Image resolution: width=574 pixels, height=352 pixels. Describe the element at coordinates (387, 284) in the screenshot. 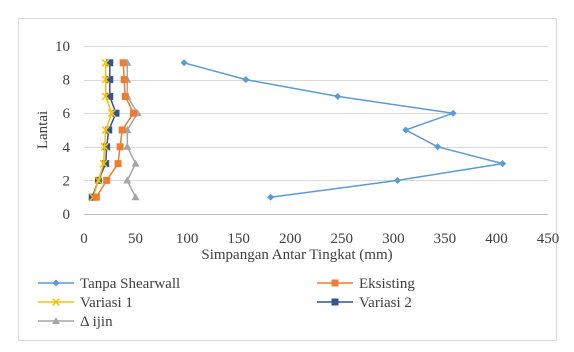

I see `legend-label: Eksisting` at that location.